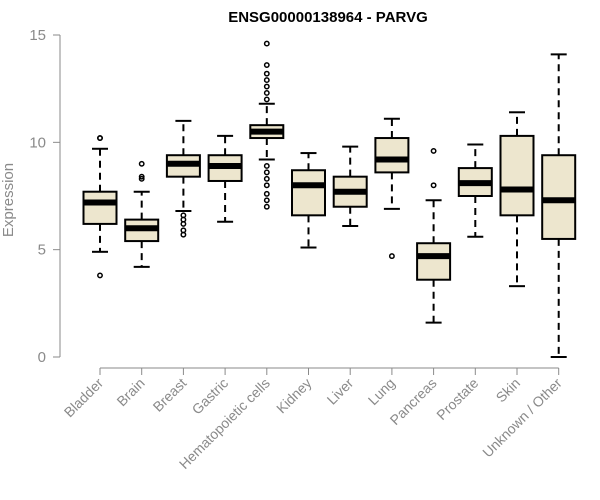  I want to click on y-tick-label: 10, so click(37, 142).